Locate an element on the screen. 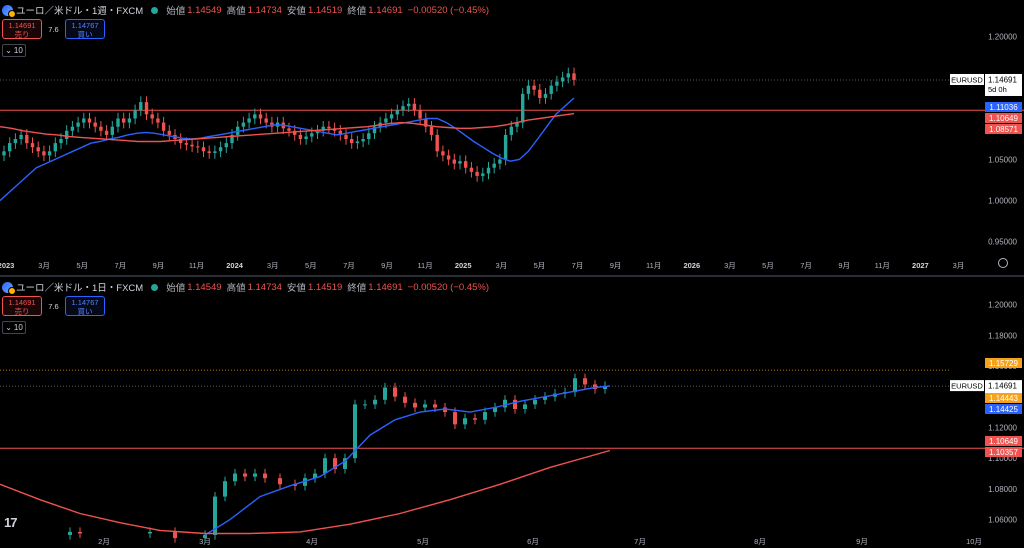  tradingview-logo: 17 is located at coordinates (11, 522).